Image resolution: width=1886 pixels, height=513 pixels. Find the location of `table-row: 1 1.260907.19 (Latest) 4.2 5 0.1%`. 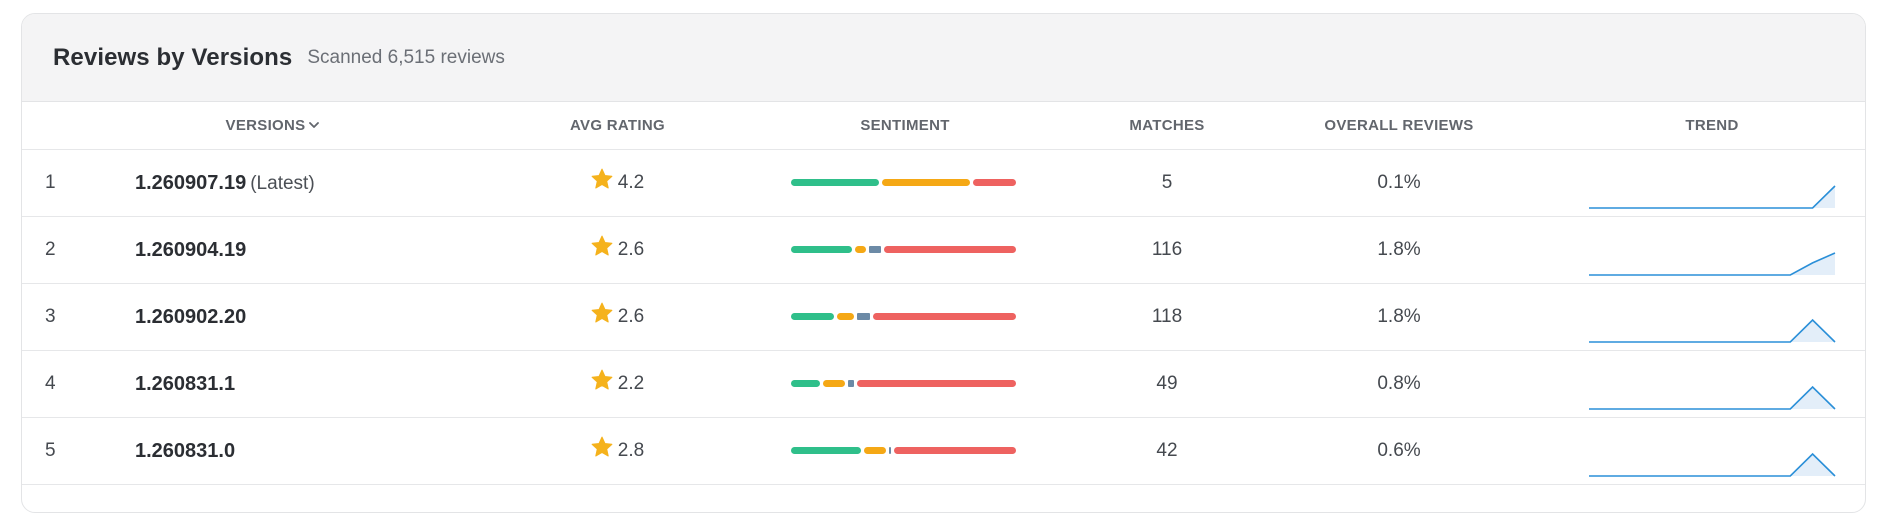

table-row: 1 1.260907.19 (Latest) 4.2 5 0.1% is located at coordinates (943, 183).